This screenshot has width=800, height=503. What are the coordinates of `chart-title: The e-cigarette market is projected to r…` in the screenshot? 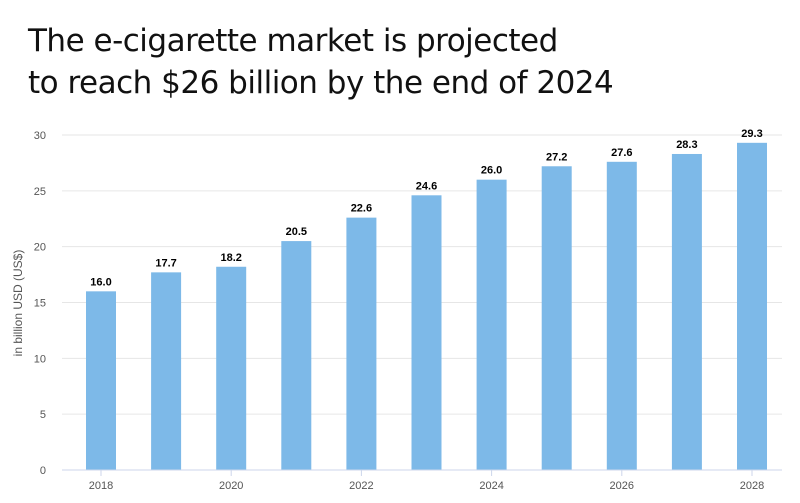 It's located at (321, 62).